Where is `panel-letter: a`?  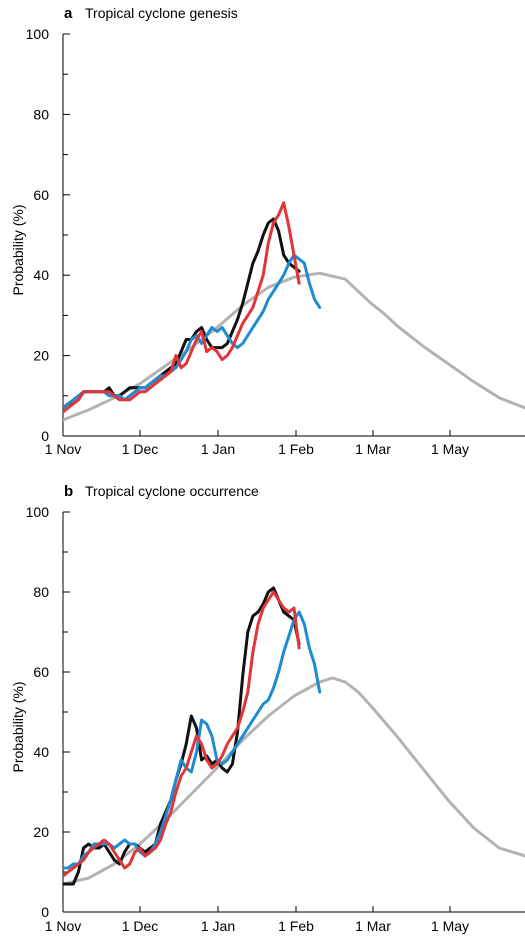 panel-letter: a is located at coordinates (68, 13).